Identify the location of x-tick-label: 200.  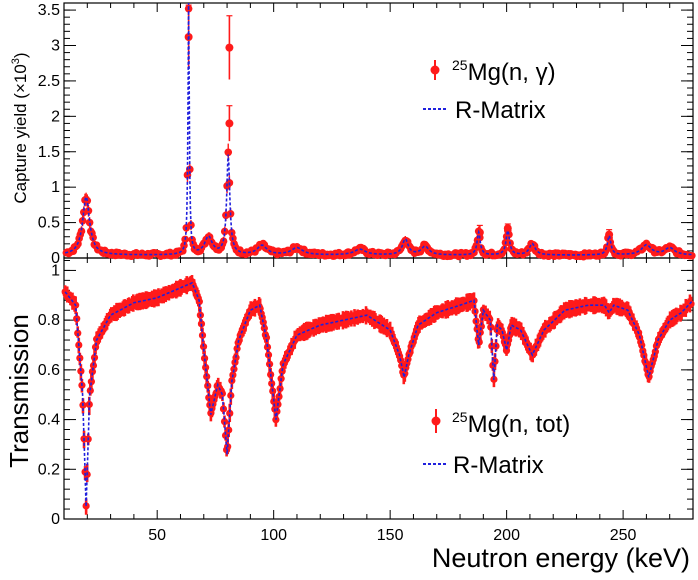
(506, 535).